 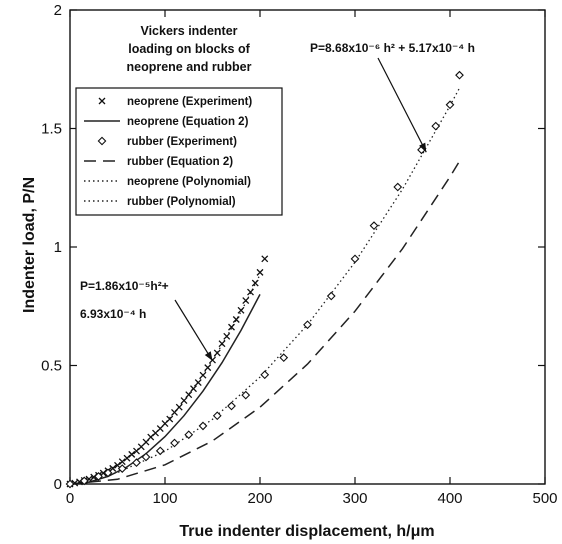 What do you see at coordinates (188, 31) in the screenshot?
I see `title-line: Vickers indenter` at bounding box center [188, 31].